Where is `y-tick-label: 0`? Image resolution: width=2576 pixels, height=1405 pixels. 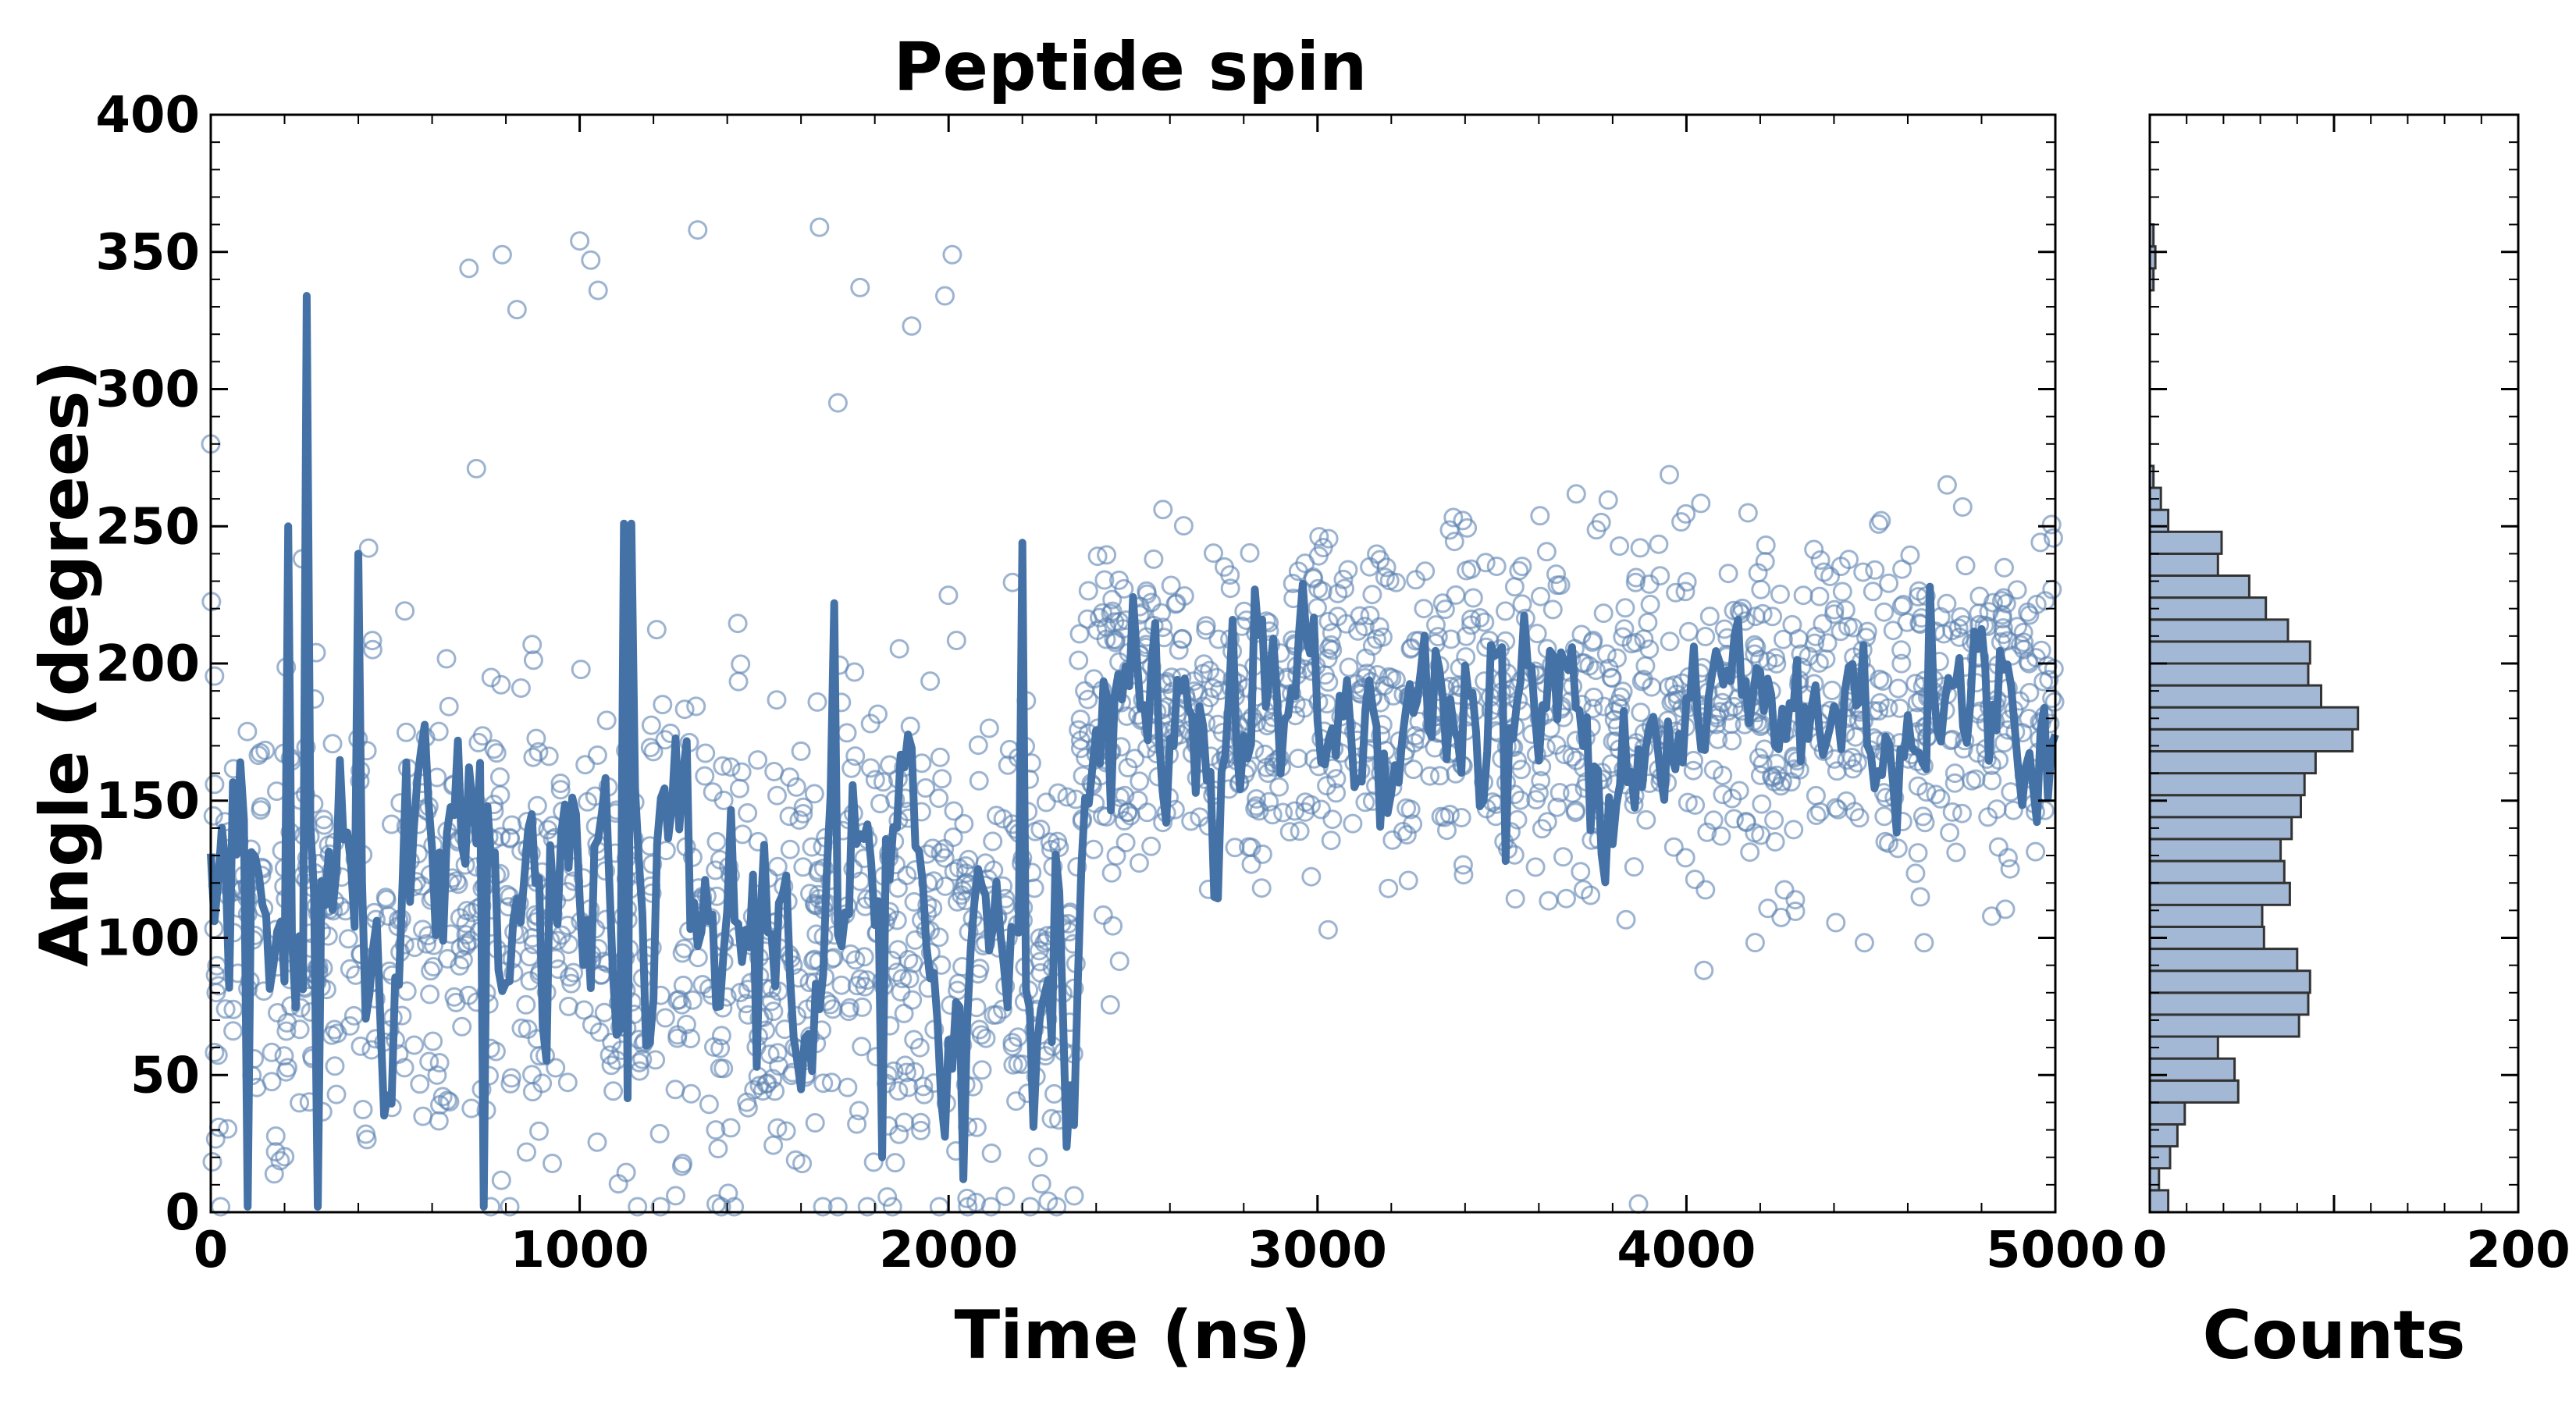
y-tick-label: 0 is located at coordinates (182, 1213).